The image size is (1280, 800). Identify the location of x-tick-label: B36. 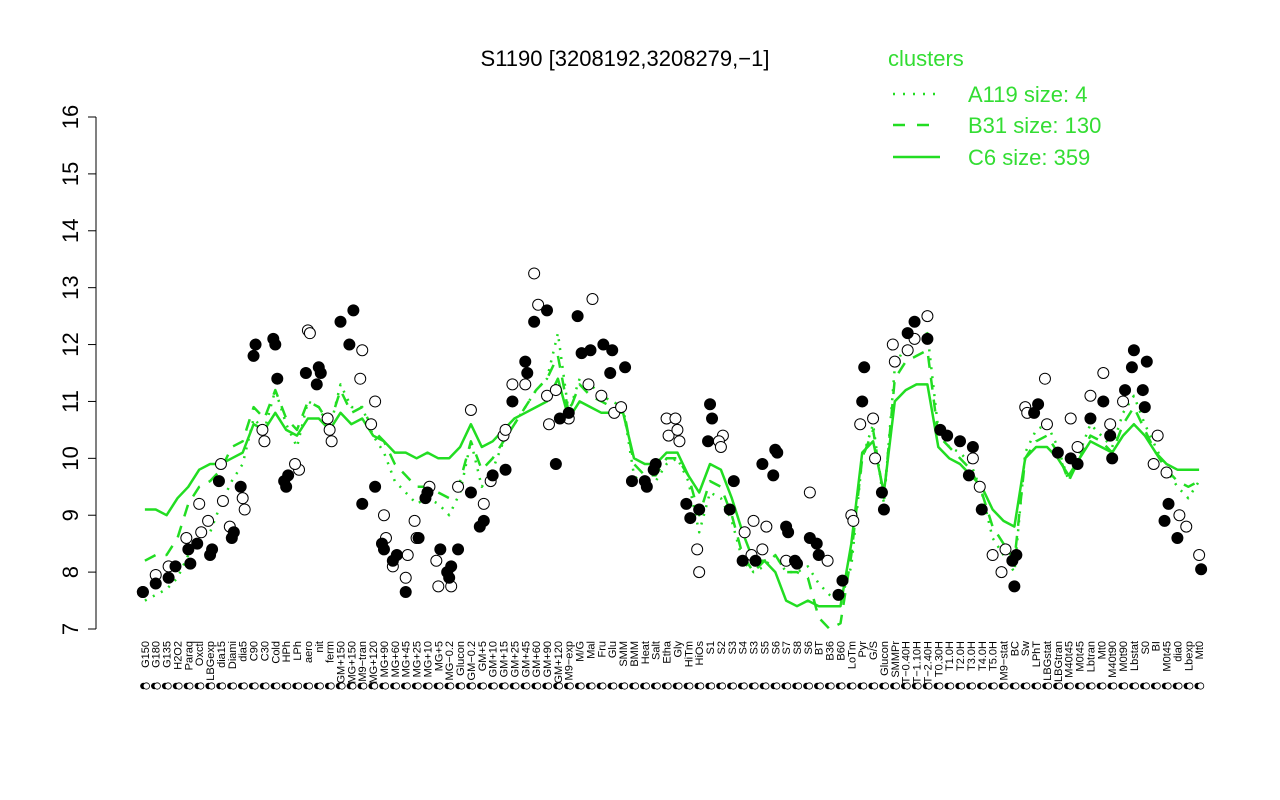
(831, 651).